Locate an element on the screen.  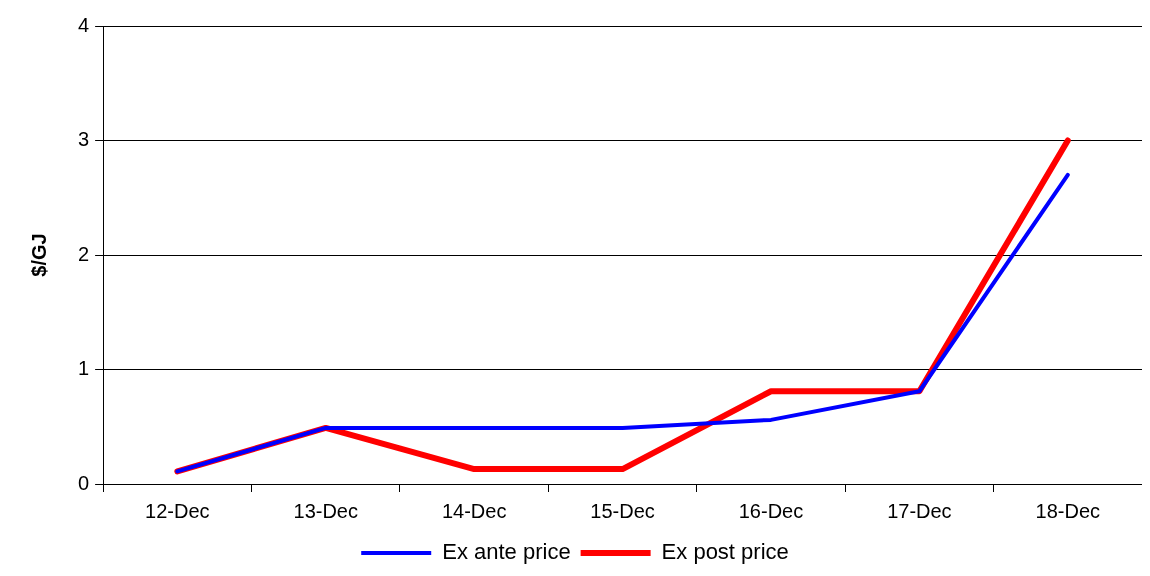
legend-label: Ex post price is located at coordinates (725, 552).